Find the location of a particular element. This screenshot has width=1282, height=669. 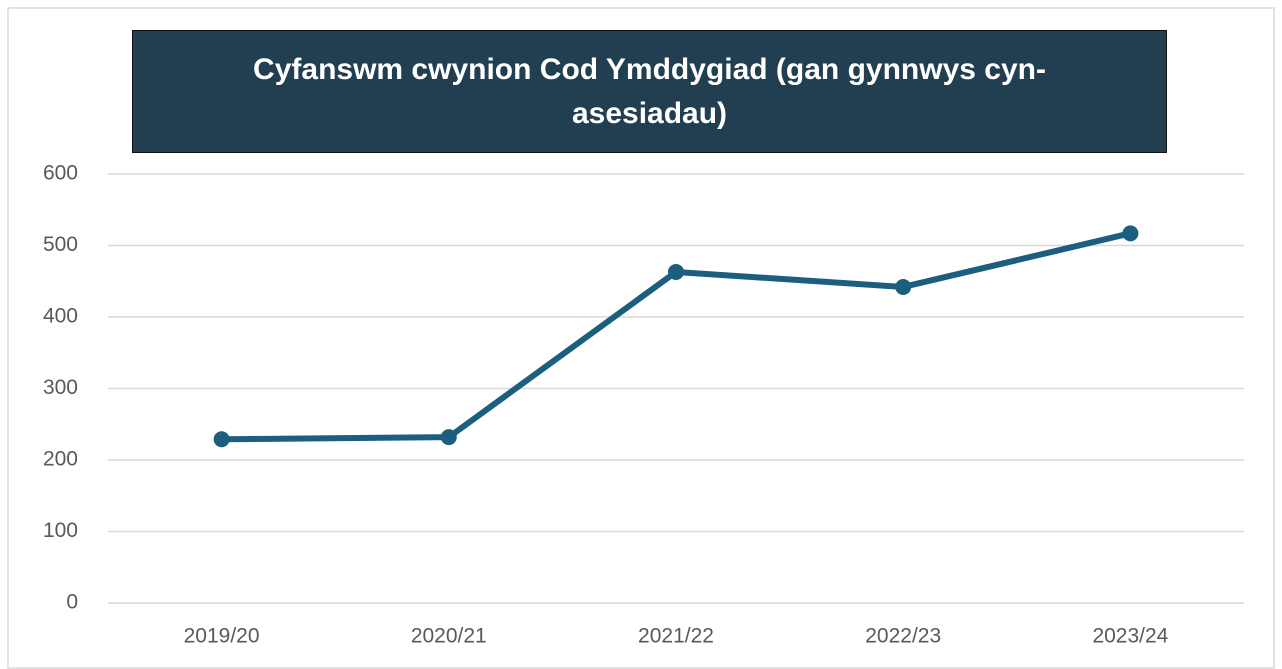

x-tick-label: 2022/23 is located at coordinates (903, 636).